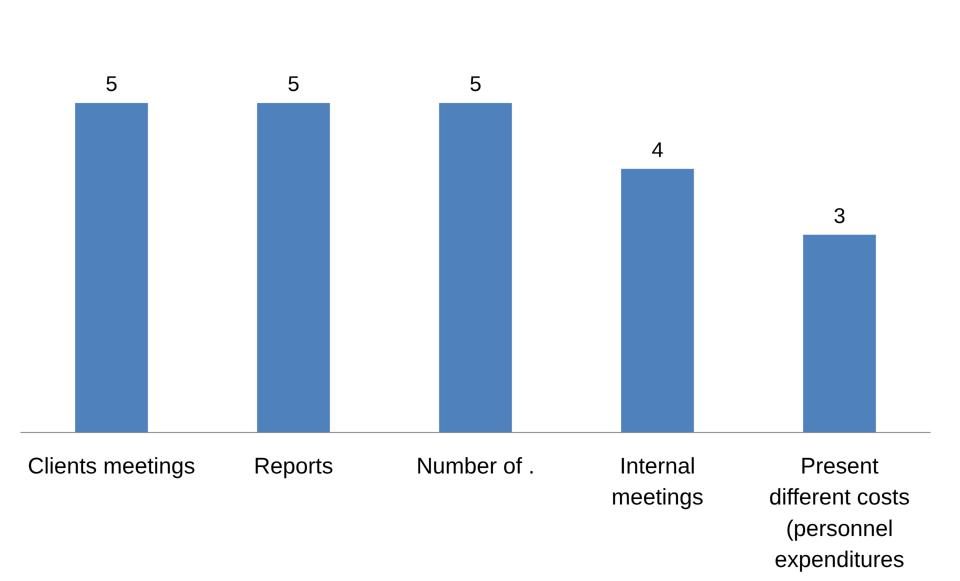 Image resolution: width=960 pixels, height=581 pixels. What do you see at coordinates (112, 465) in the screenshot?
I see `x-tick-label: Clients meetings` at bounding box center [112, 465].